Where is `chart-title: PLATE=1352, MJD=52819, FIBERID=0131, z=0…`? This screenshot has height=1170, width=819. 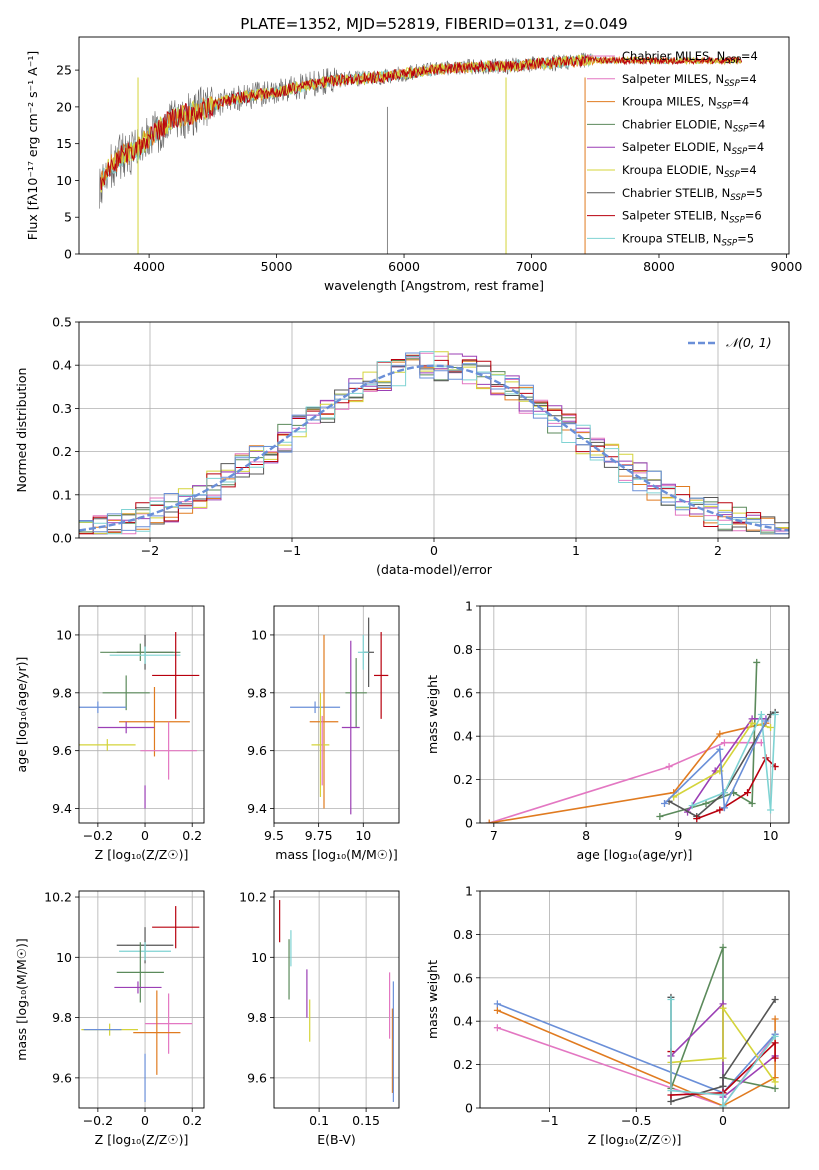
chart-title: PLATE=1352, MJD=52819, FIBERID=0131, z=0… is located at coordinates (433, 24).